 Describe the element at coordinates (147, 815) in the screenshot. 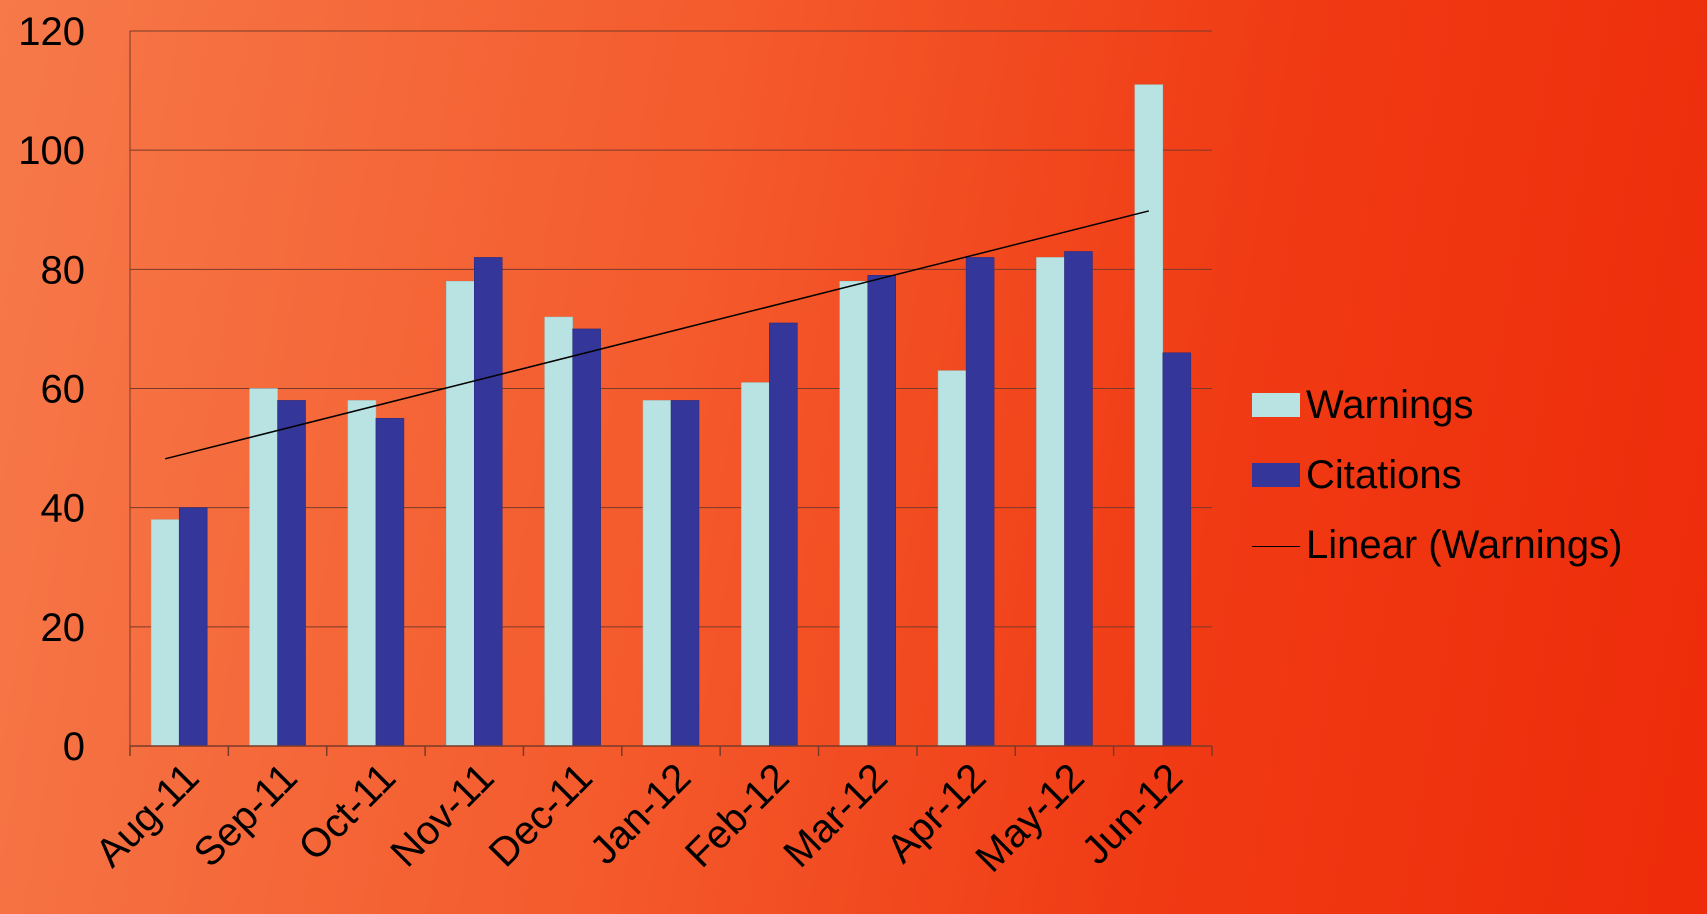

I see `x-tick-label: Aug-11` at that location.